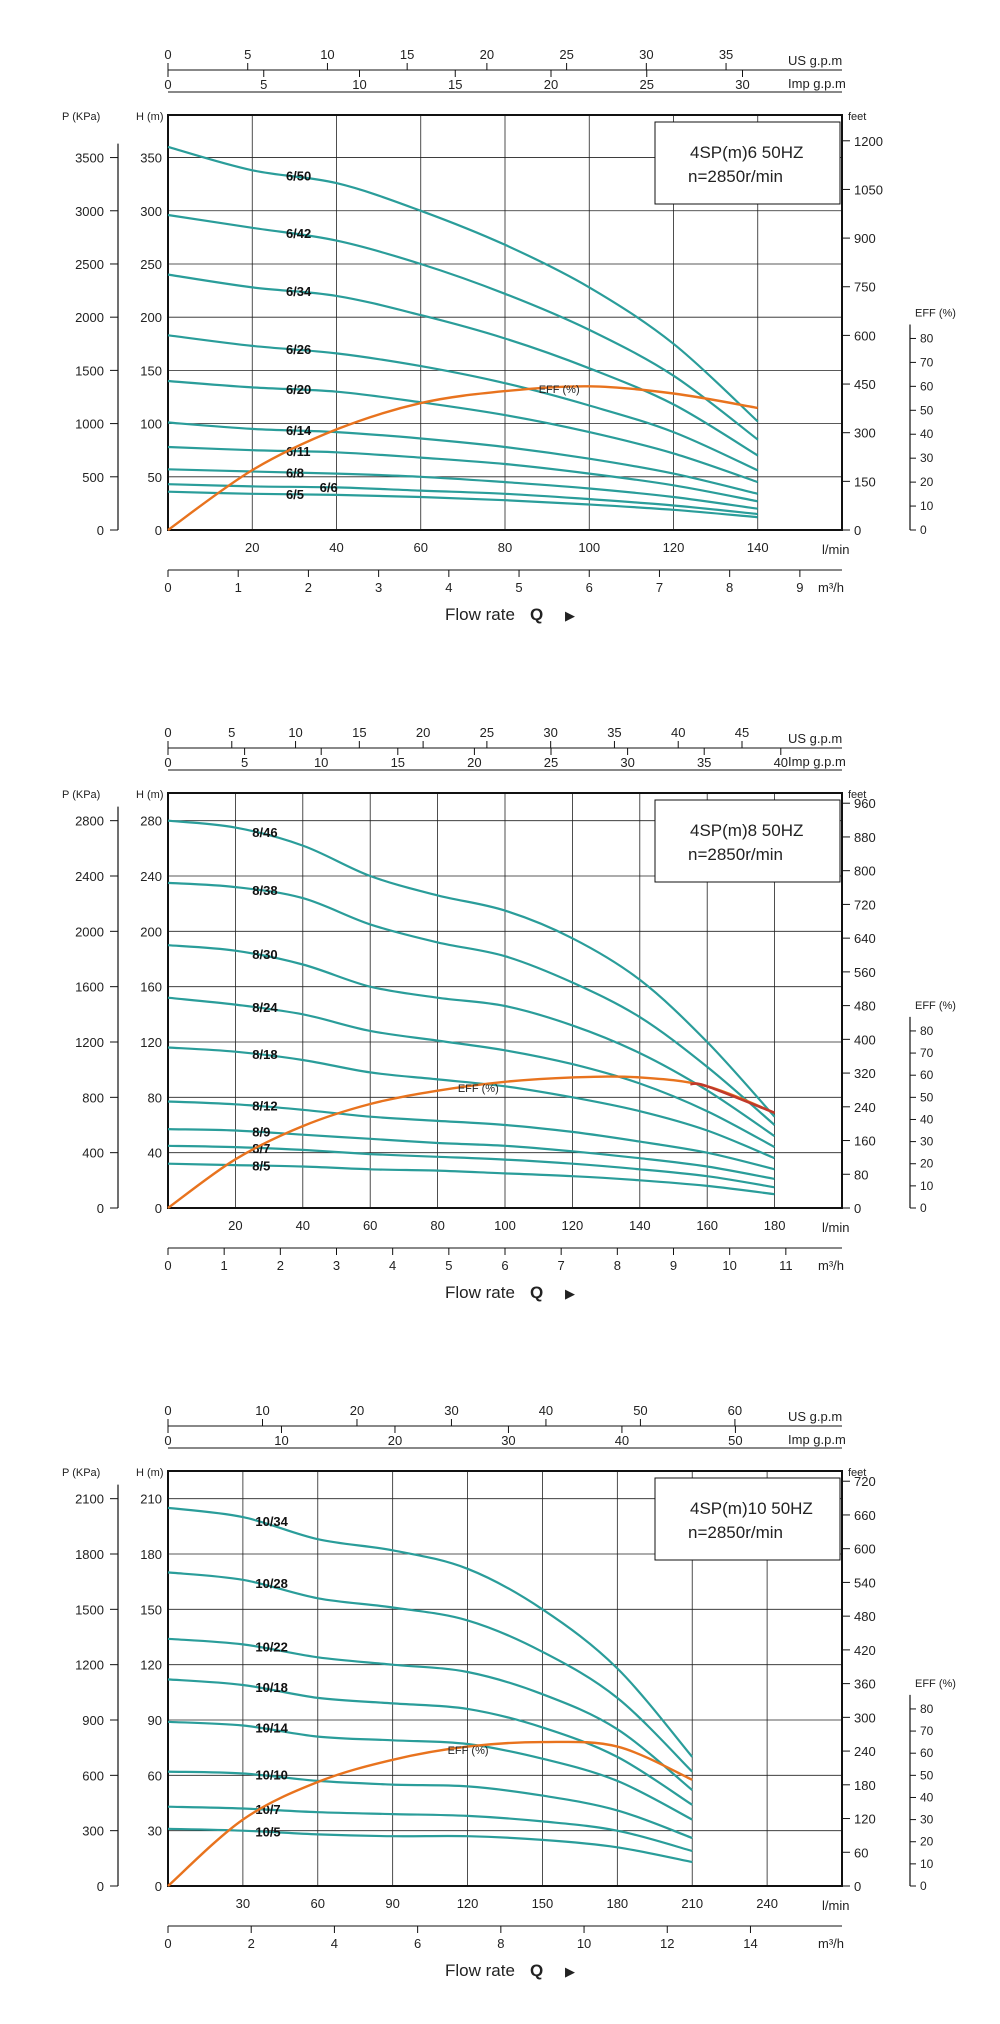 The height and width of the screenshot is (2024, 1000). I want to click on pressure-tick-label: 600, so click(93, 1775).